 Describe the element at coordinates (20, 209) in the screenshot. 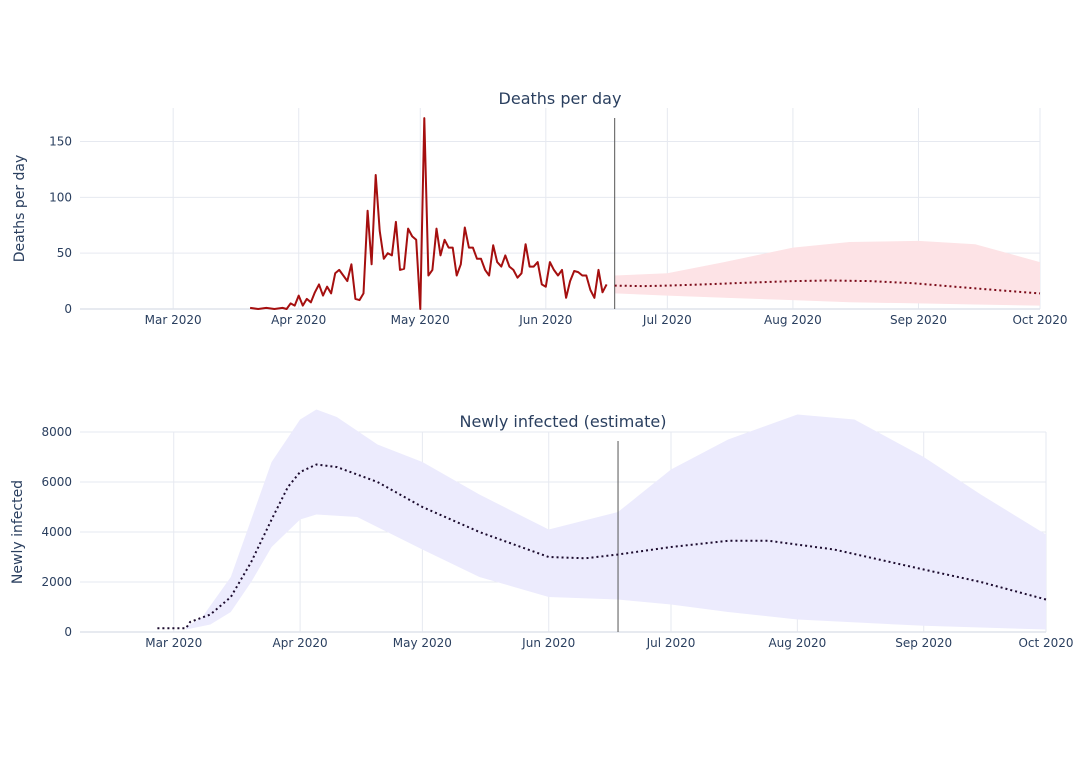

I see `y-axis-title-deaths: Deaths per day` at that location.